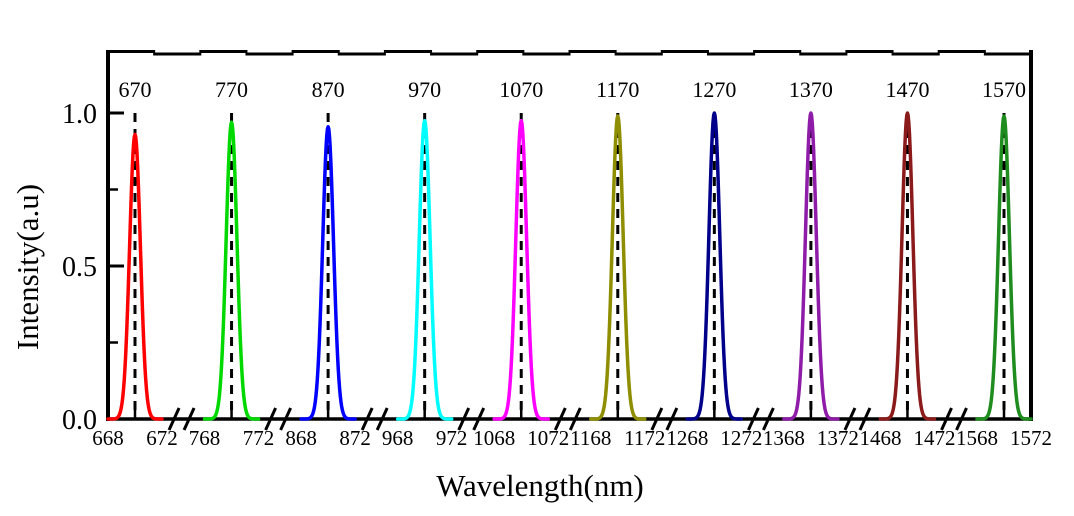  What do you see at coordinates (540, 485) in the screenshot?
I see `x-axis-title: Wavelength(nm)` at bounding box center [540, 485].